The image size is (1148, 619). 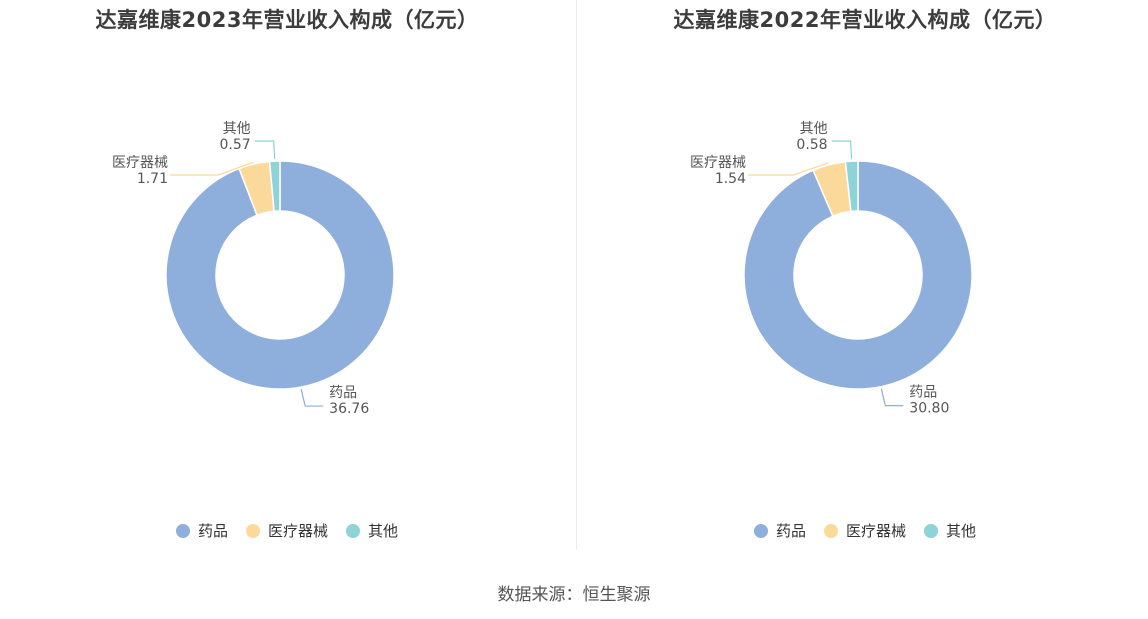 What do you see at coordinates (576, 275) in the screenshot?
I see `panel-divider` at bounding box center [576, 275].